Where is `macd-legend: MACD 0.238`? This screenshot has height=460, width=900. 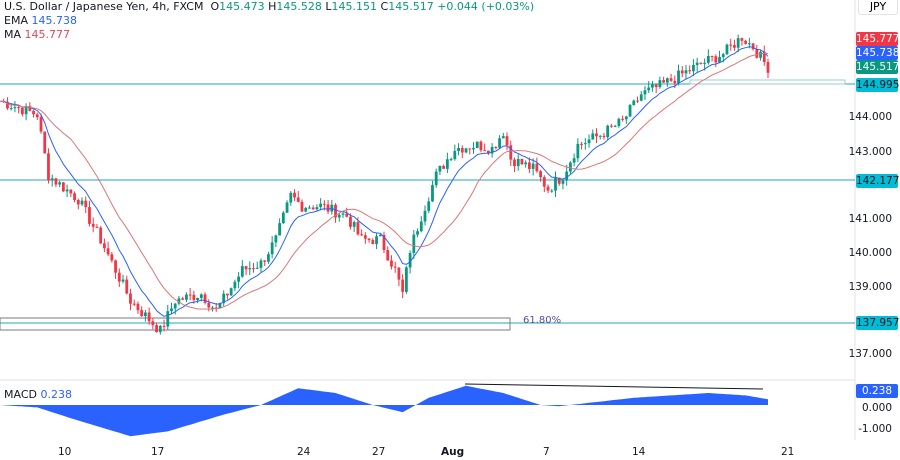
macd-legend: MACD 0.238 is located at coordinates (38, 394).